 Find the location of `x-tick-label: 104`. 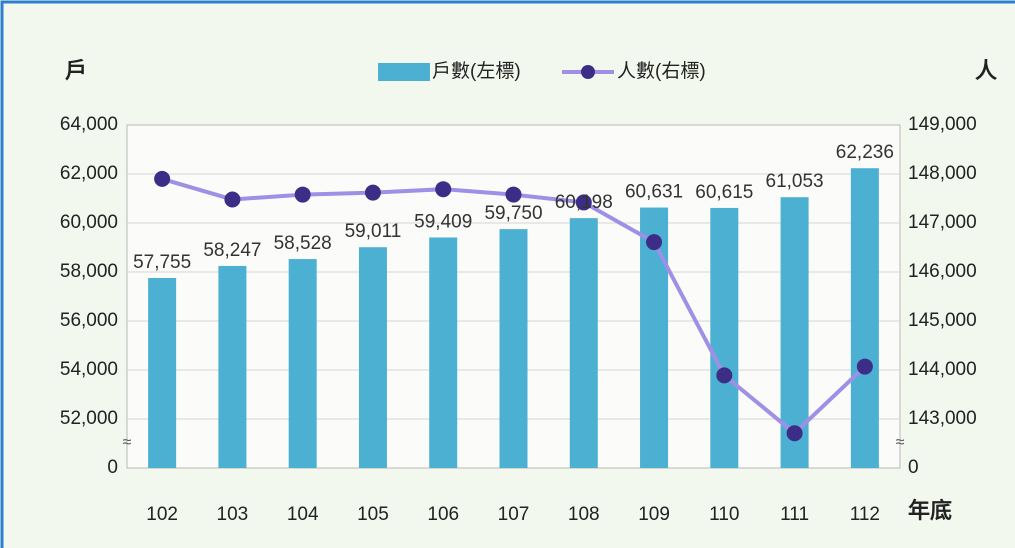

x-tick-label: 104 is located at coordinates (303, 514).